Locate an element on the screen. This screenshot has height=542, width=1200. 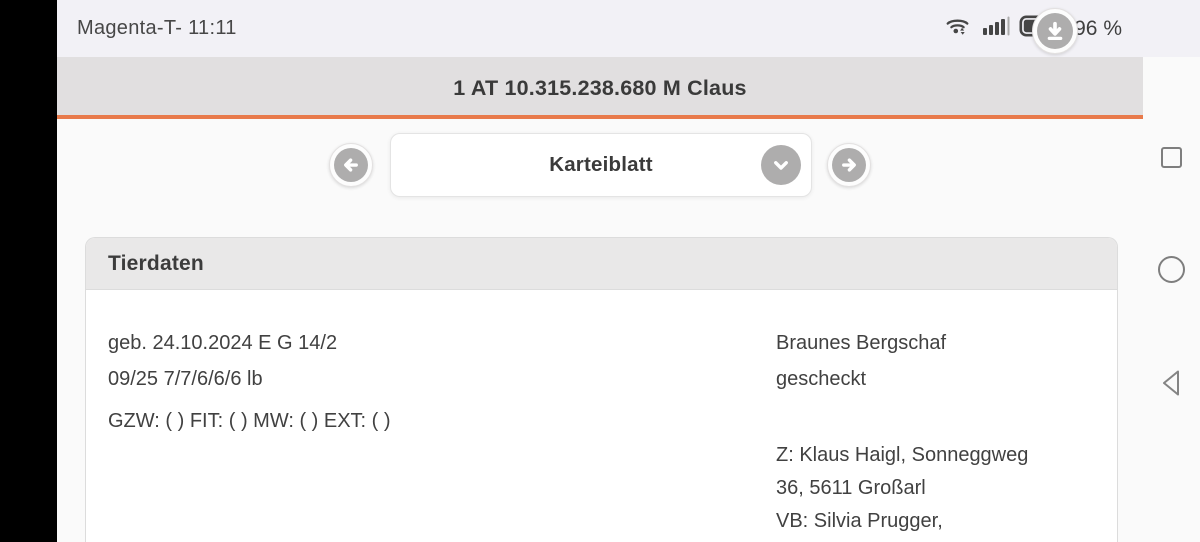
owner-line: VB: Silvia Prugger, is located at coordinates (859, 521).